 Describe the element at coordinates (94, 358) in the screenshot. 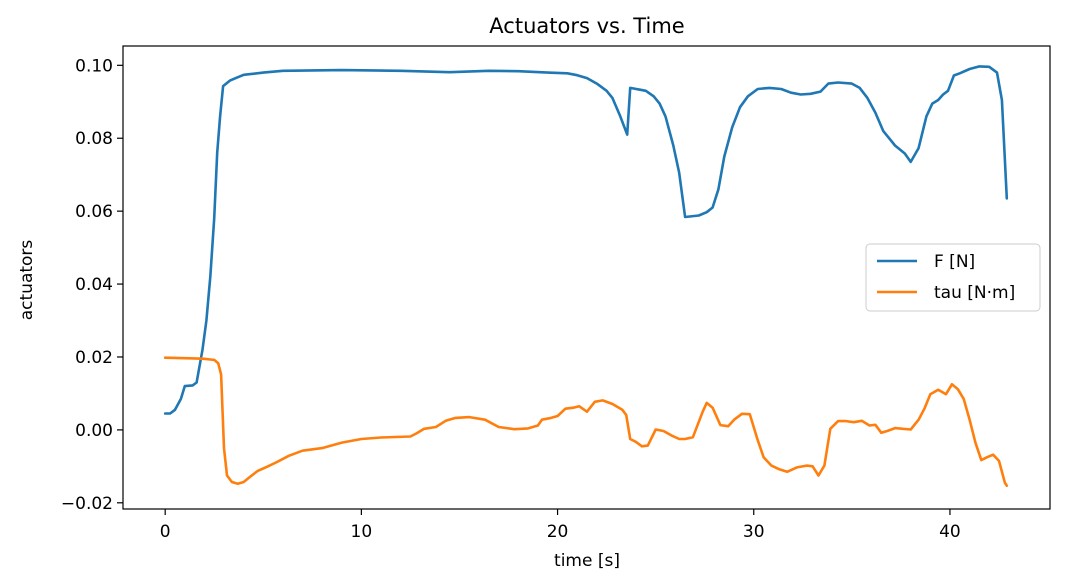

I see `y-tick-label: 0.02` at that location.